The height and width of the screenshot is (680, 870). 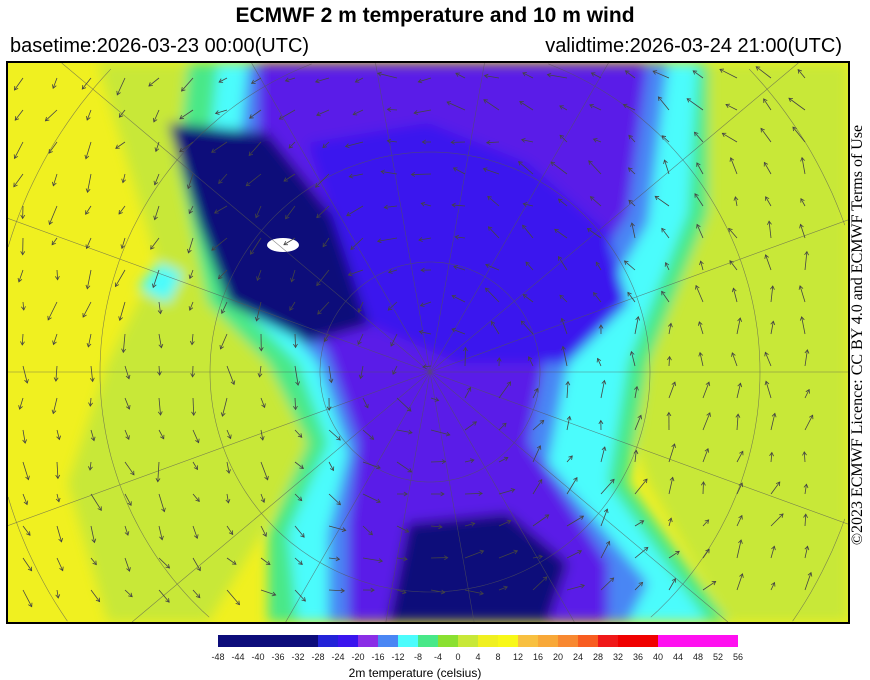 What do you see at coordinates (537, 657) in the screenshot?
I see `colorbar-tick: 16` at bounding box center [537, 657].